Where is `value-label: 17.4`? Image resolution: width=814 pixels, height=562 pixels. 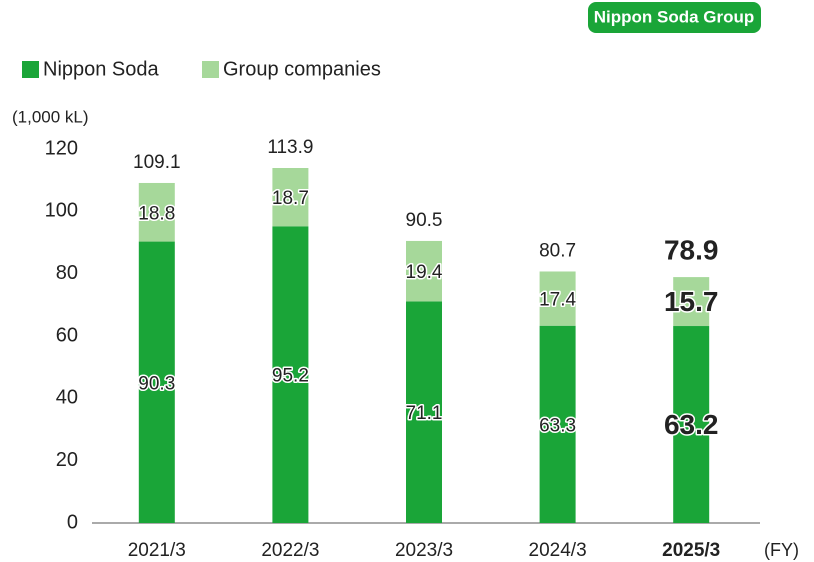
value-label: 17.4 is located at coordinates (557, 300).